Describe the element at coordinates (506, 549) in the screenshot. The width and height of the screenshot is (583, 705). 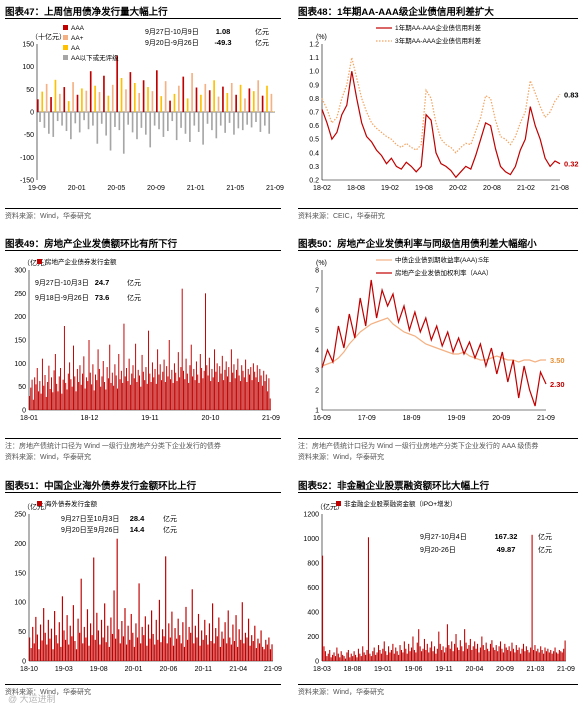
I see `annotation-value: 49.87` at that location.